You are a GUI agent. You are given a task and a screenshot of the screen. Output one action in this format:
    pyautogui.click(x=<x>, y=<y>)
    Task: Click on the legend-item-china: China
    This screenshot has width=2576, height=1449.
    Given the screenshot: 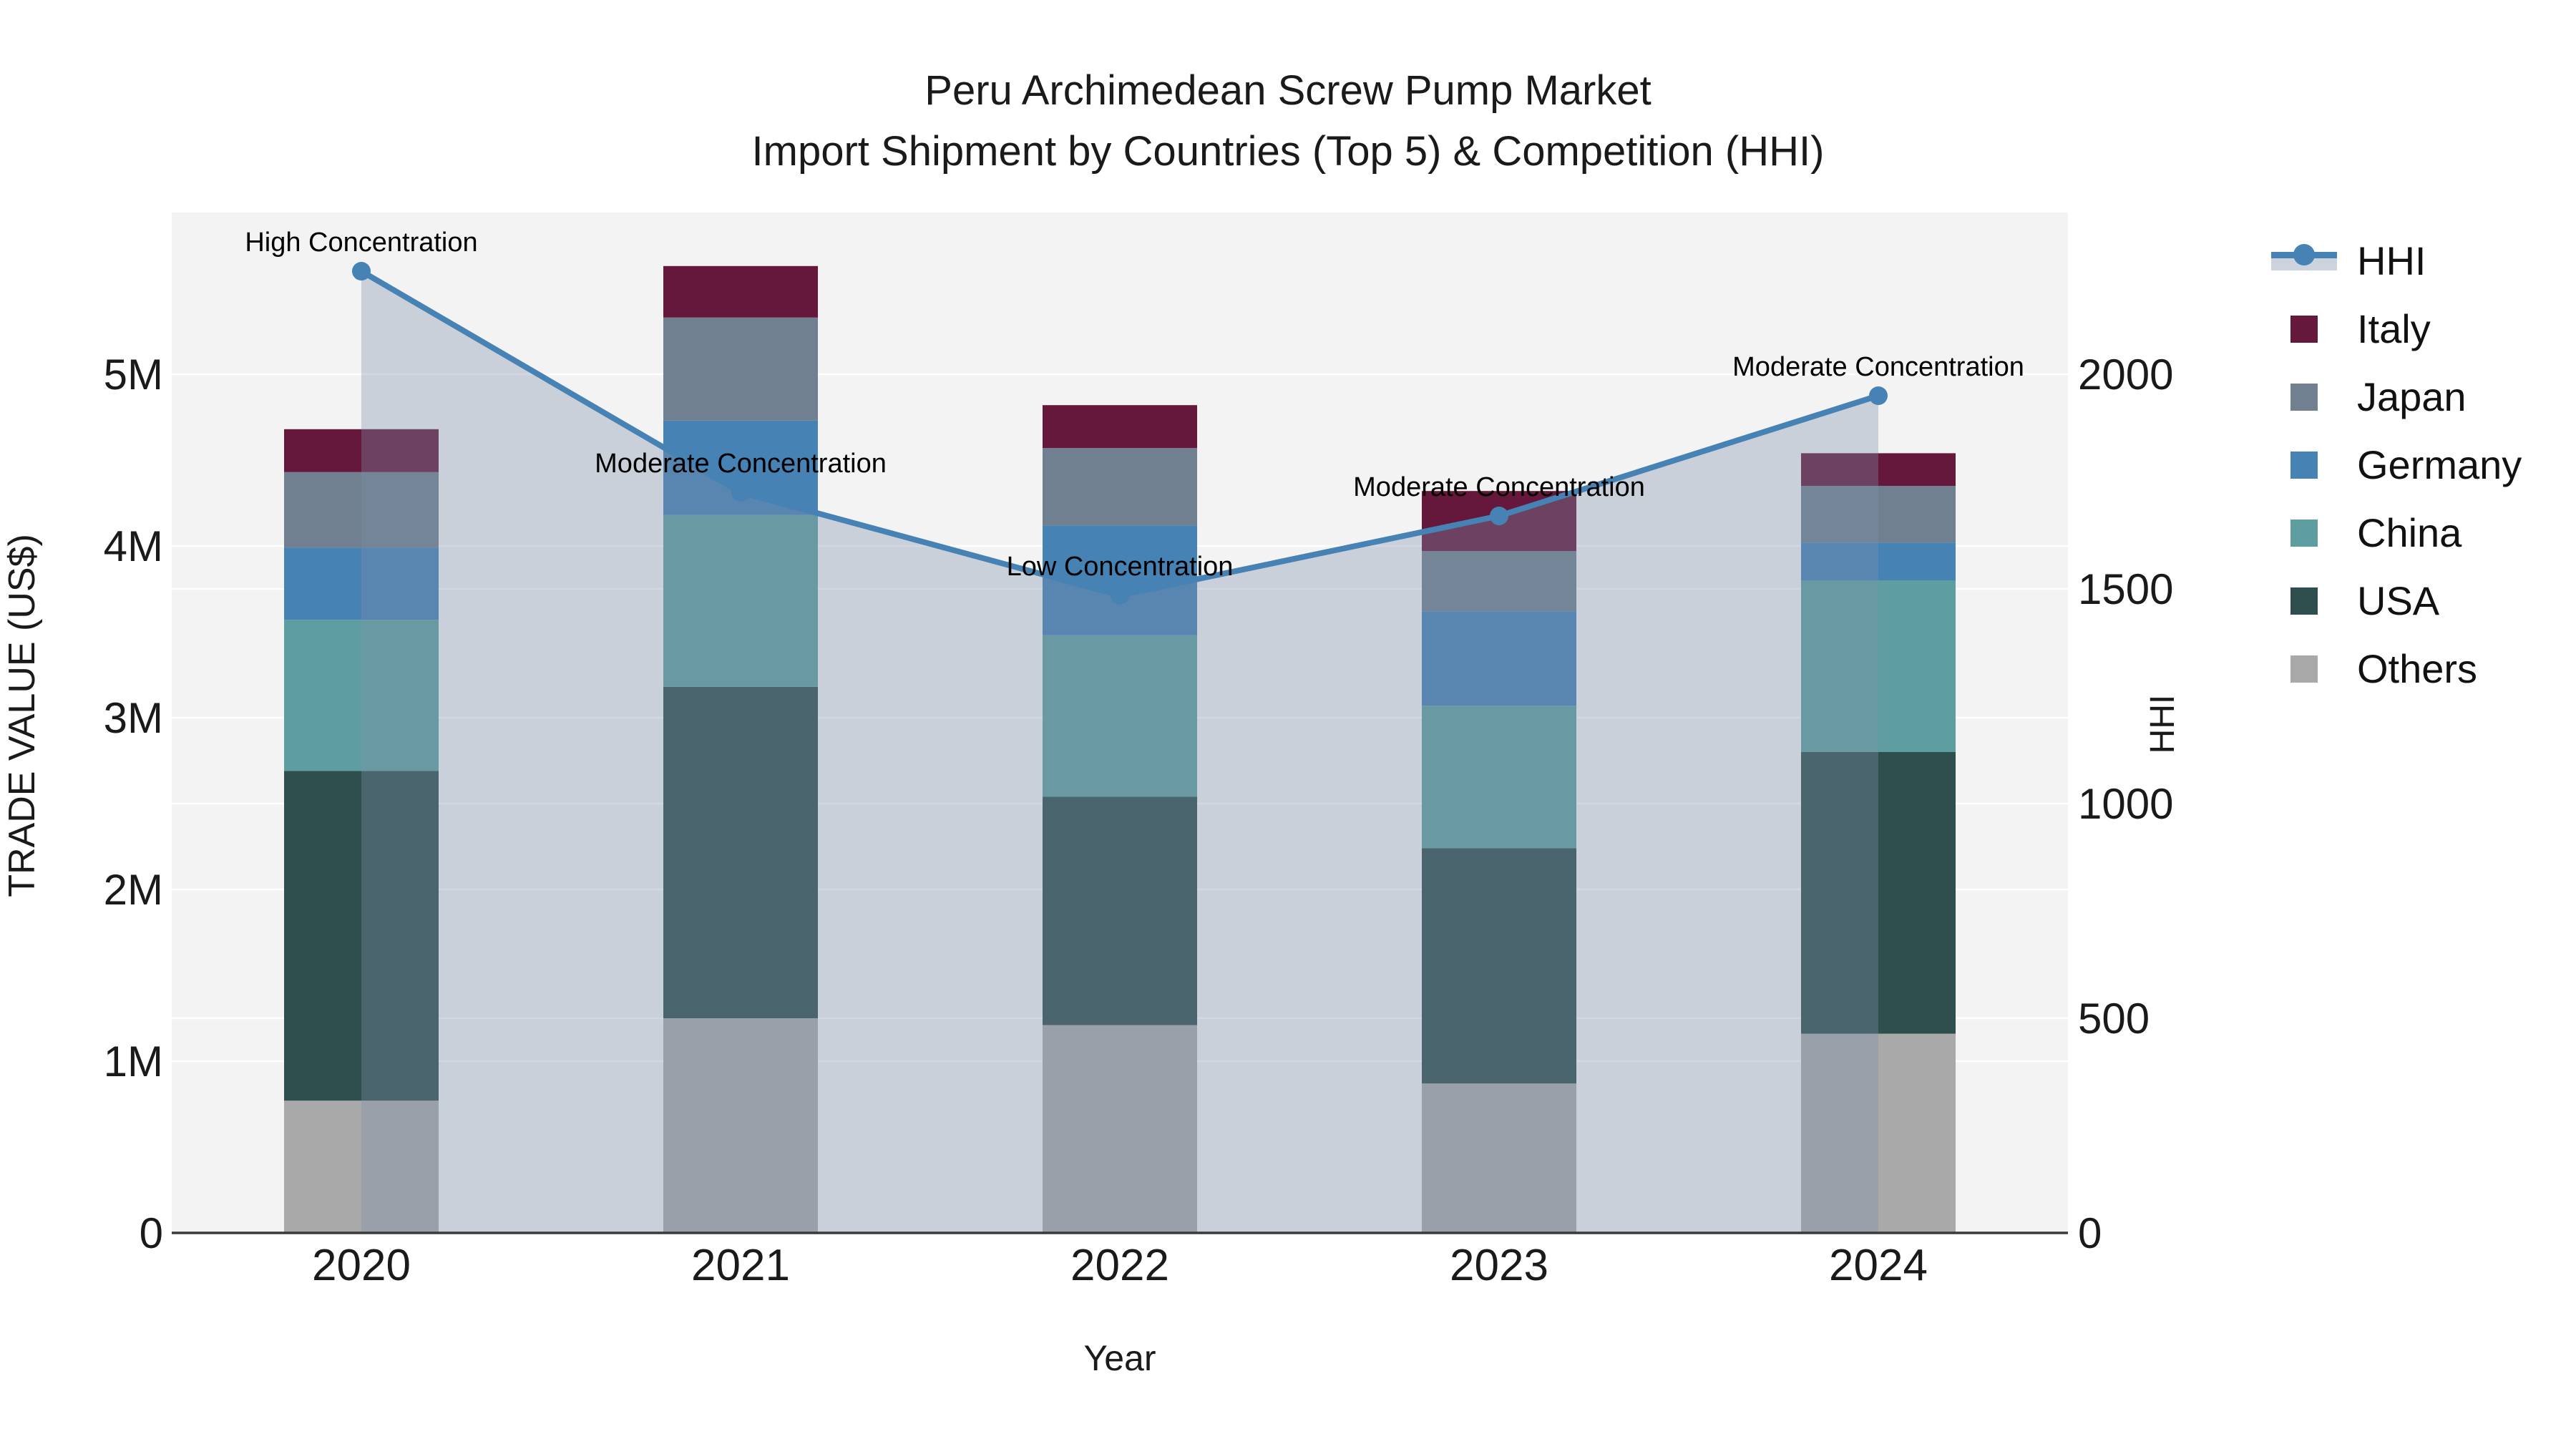 What is the action you would take?
    pyautogui.click(x=2396, y=533)
    